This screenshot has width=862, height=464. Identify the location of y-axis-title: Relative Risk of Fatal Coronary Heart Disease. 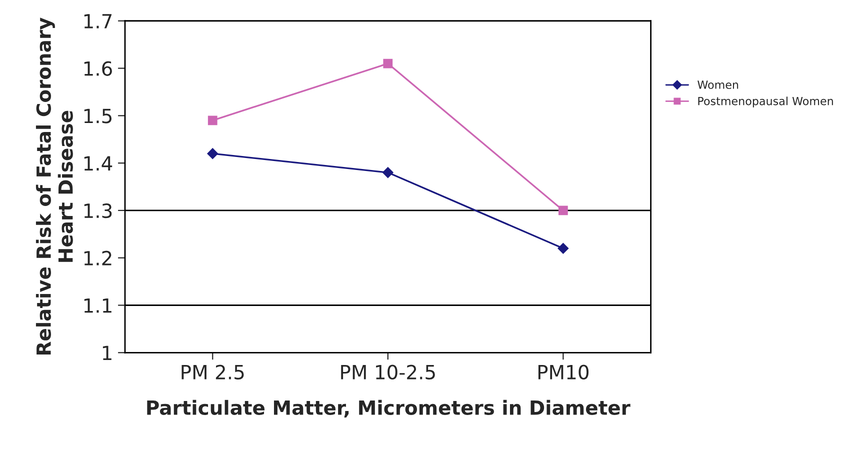
(54, 186).